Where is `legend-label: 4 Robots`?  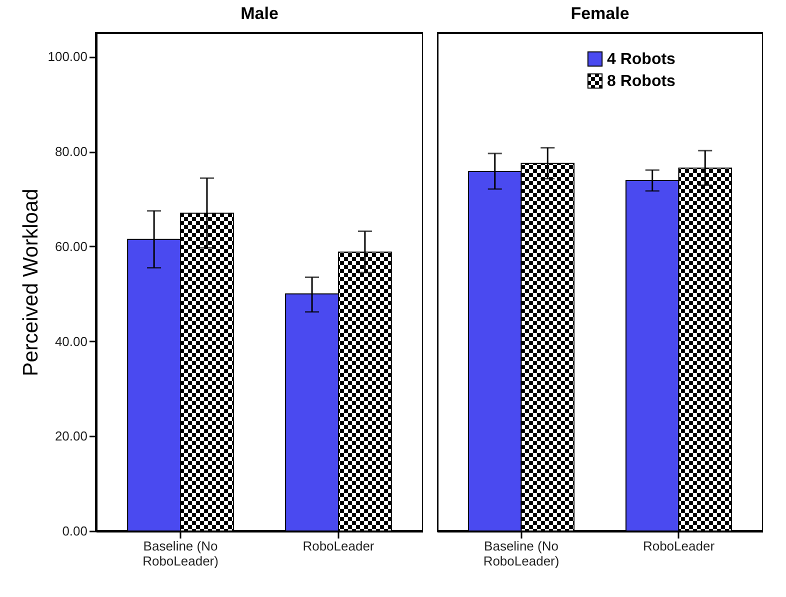 legend-label: 4 Robots is located at coordinates (641, 59).